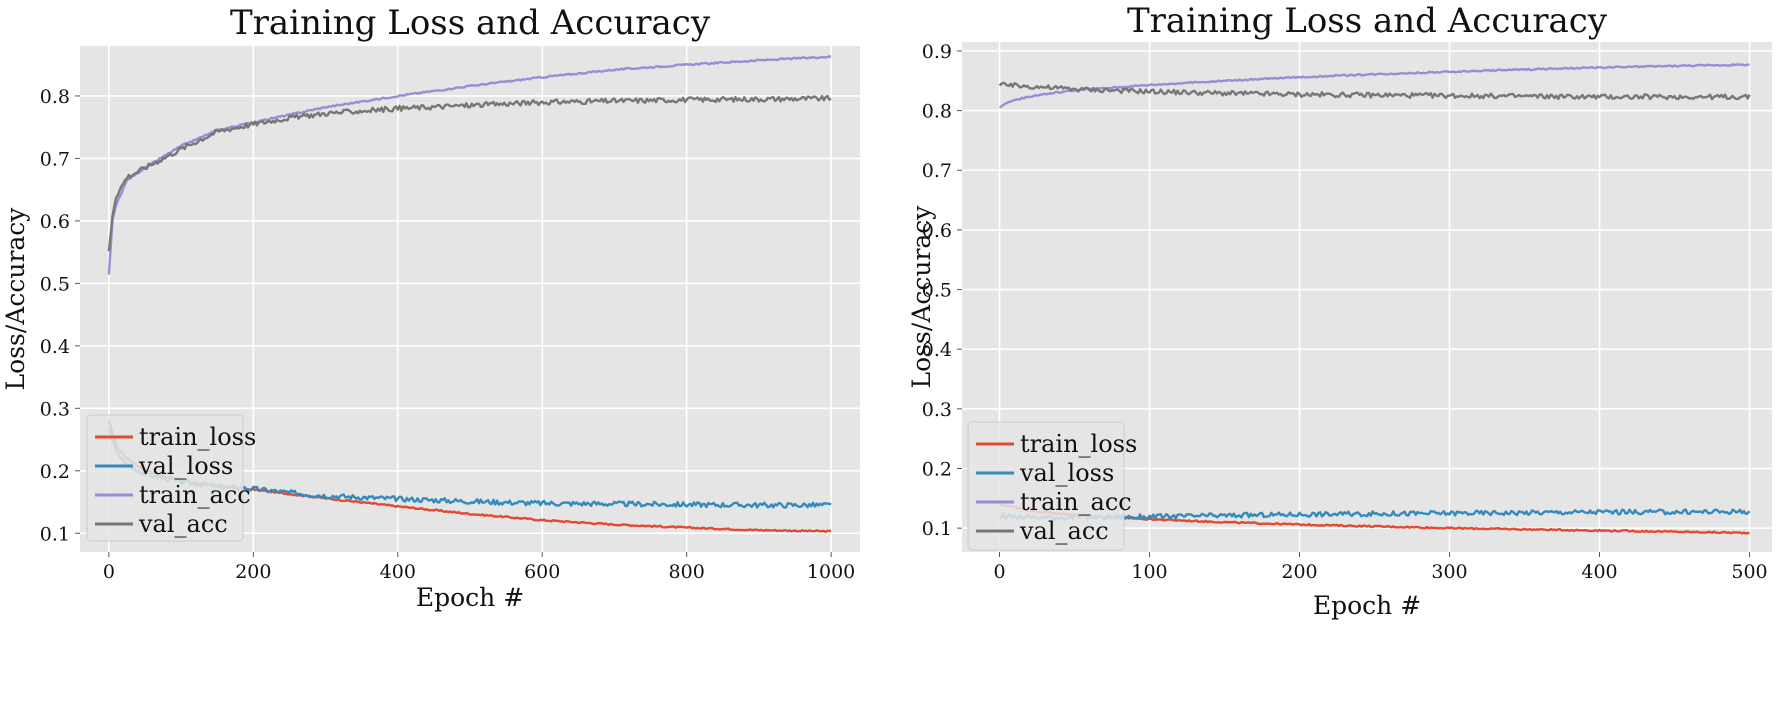 The height and width of the screenshot is (714, 1792). I want to click on x-tick-label: 1000, so click(831, 572).